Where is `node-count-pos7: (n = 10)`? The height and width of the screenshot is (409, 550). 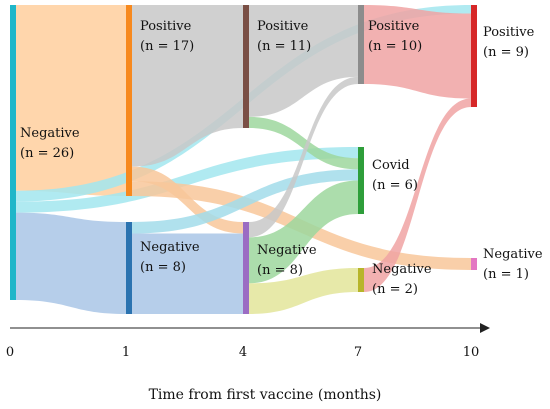 node-count-pos7: (n = 10) is located at coordinates (395, 46).